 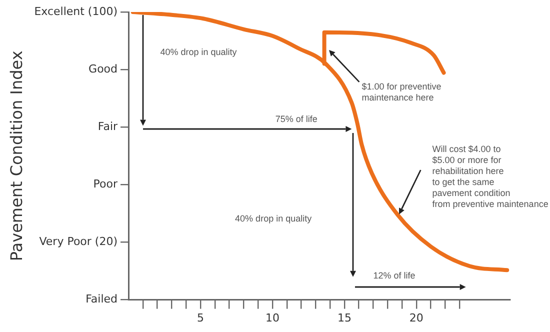 I want to click on annotation: 75% of life, so click(x=296, y=119).